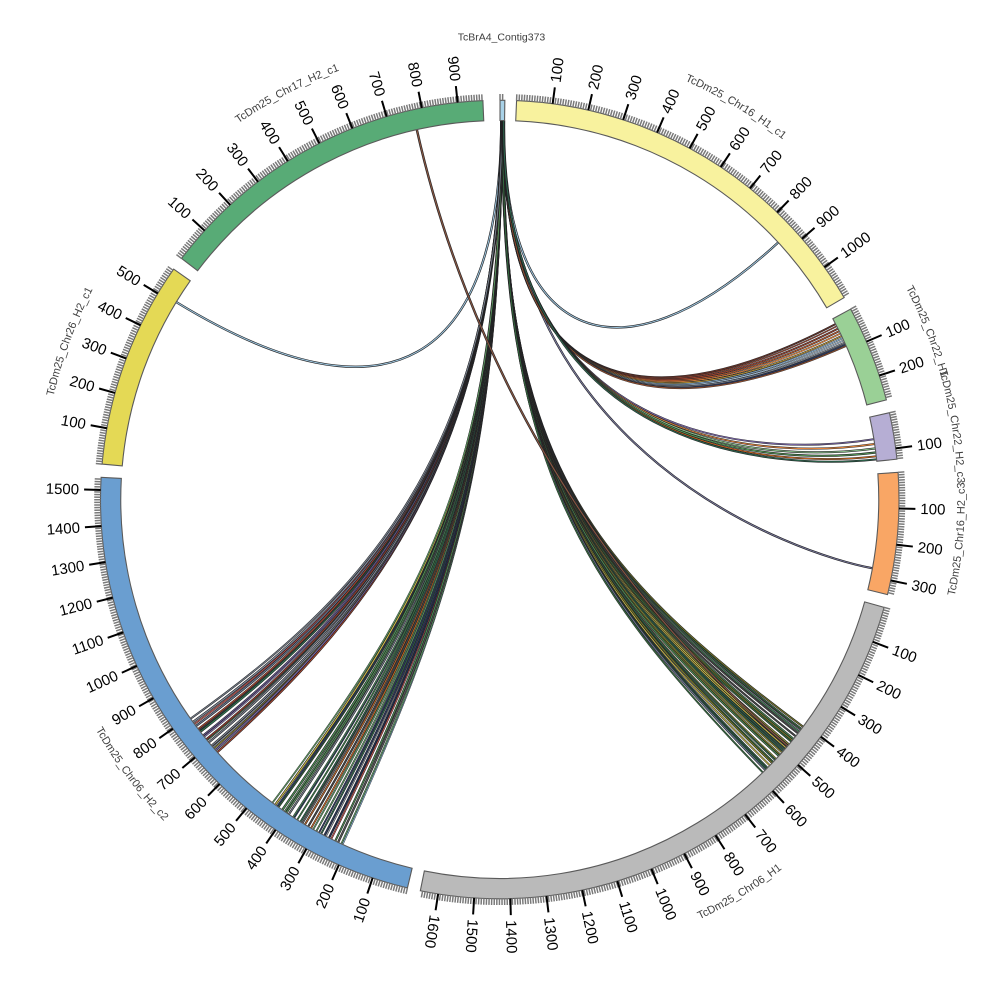 The height and width of the screenshot is (1005, 1000). Describe the element at coordinates (415, 75) in the screenshot. I see `svg-text: 800` at that location.